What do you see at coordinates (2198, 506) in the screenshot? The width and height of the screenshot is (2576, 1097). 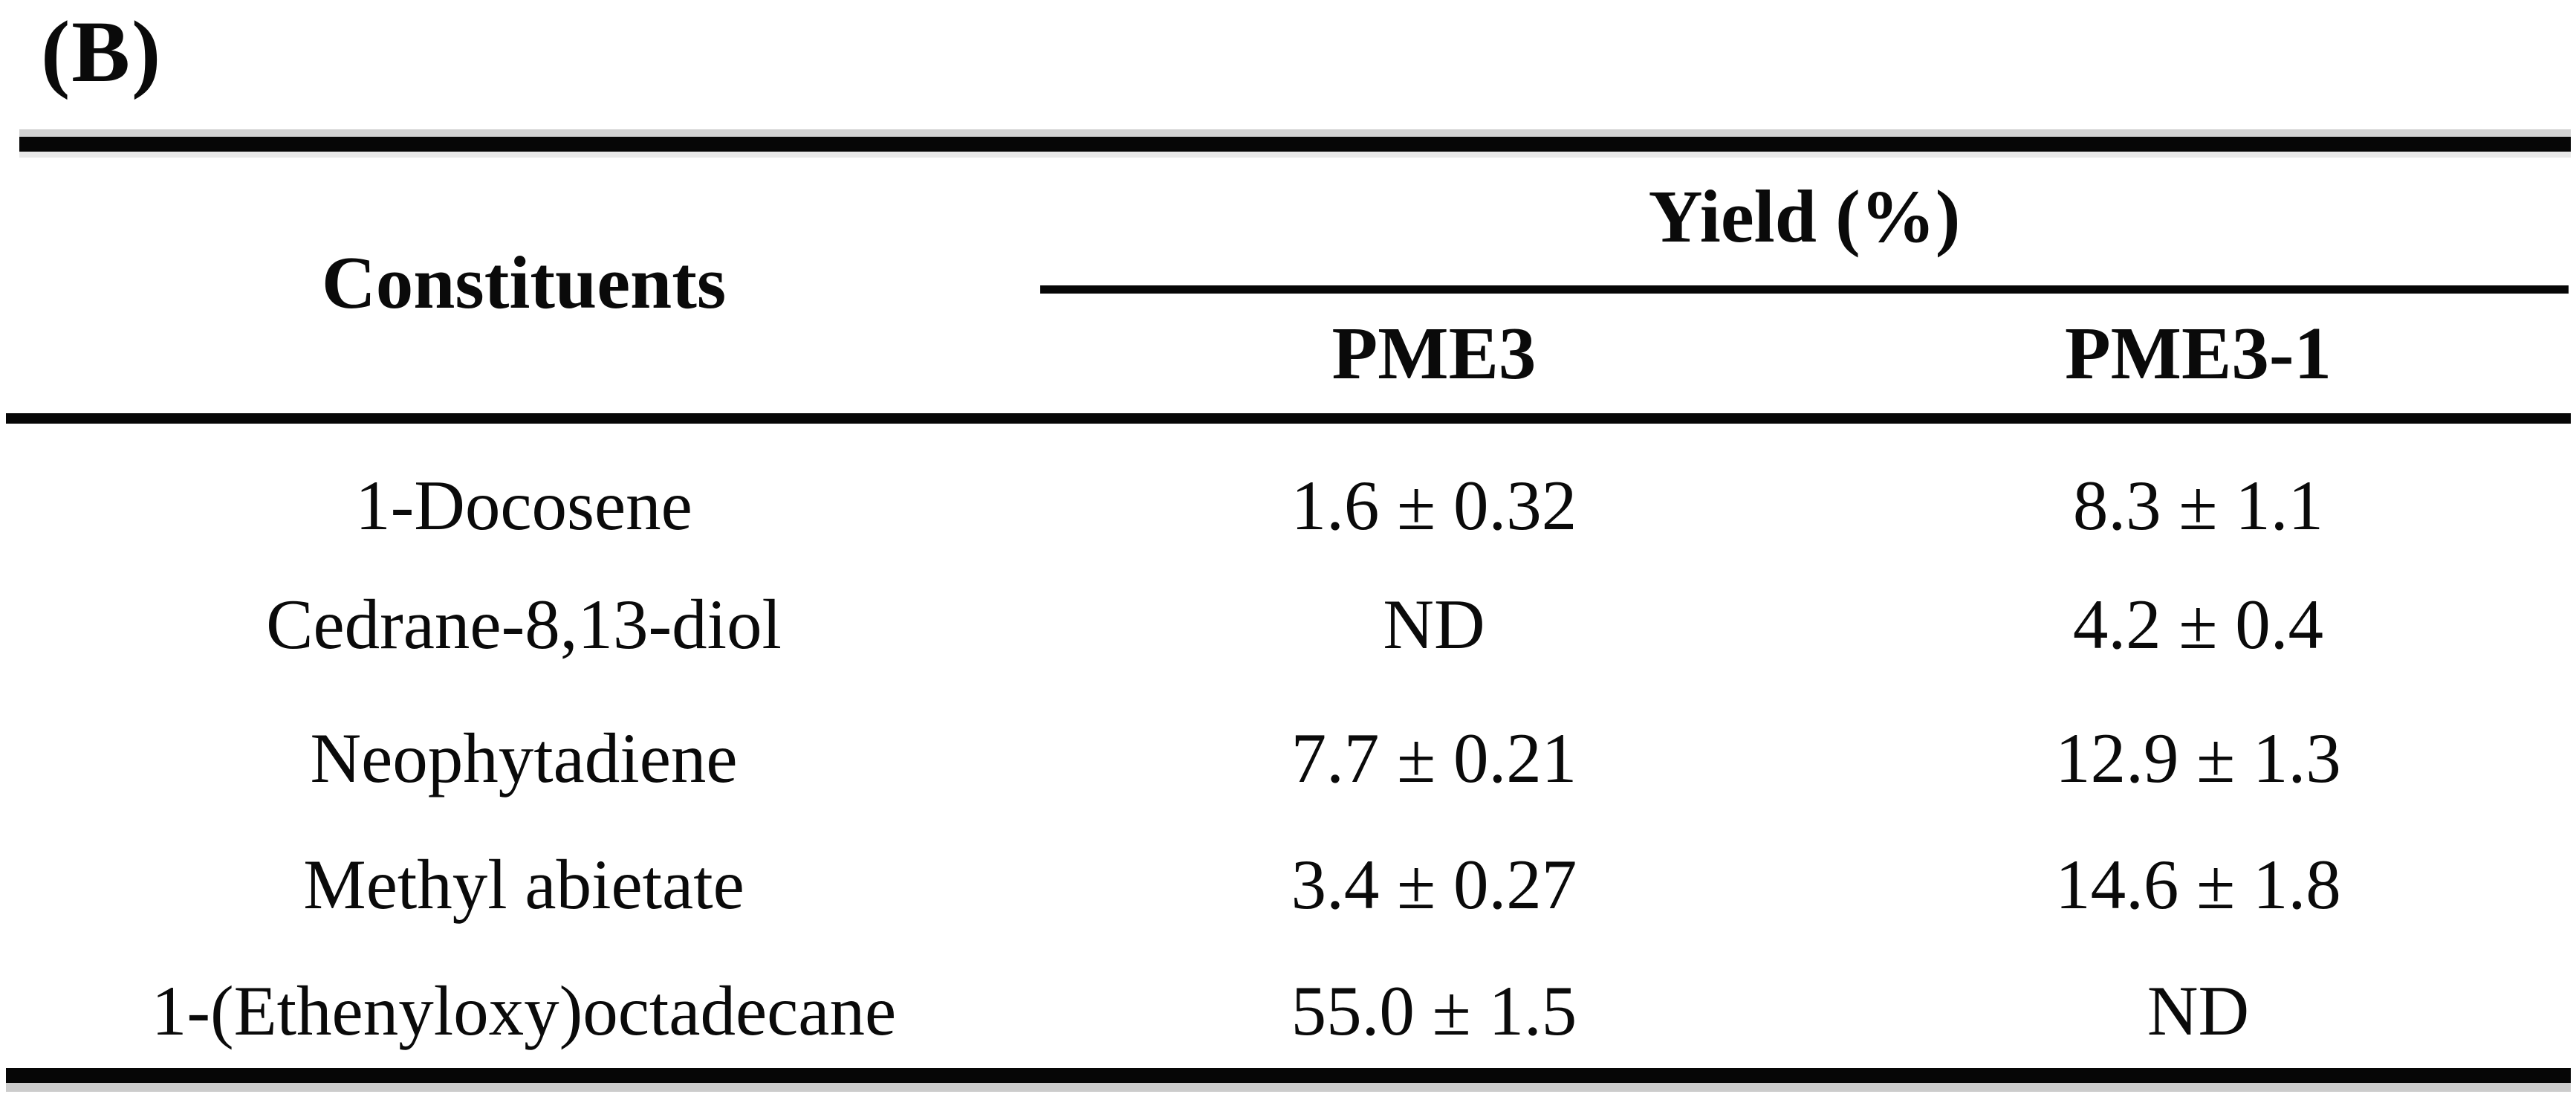 I see `pme3-1-value: 8.3 ± 1.1` at bounding box center [2198, 506].